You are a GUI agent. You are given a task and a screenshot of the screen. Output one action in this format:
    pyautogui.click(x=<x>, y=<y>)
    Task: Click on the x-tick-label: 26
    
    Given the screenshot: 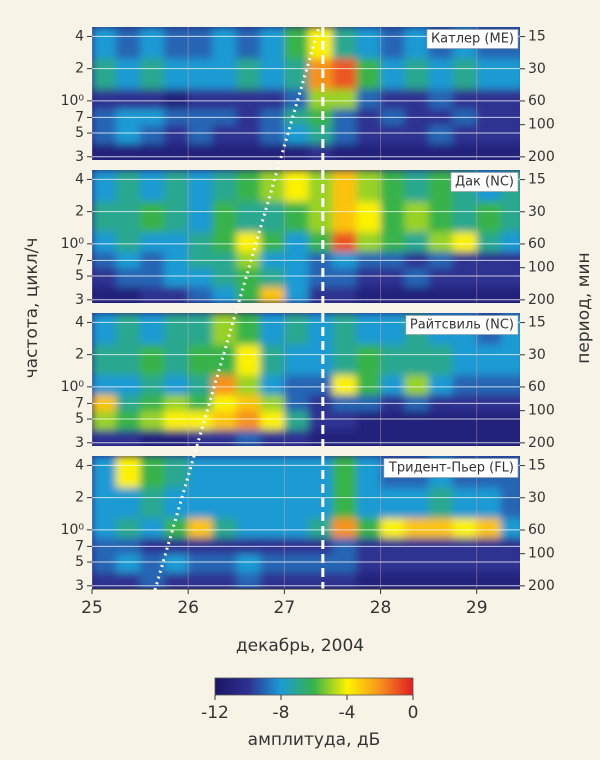 What is the action you would take?
    pyautogui.click(x=188, y=608)
    